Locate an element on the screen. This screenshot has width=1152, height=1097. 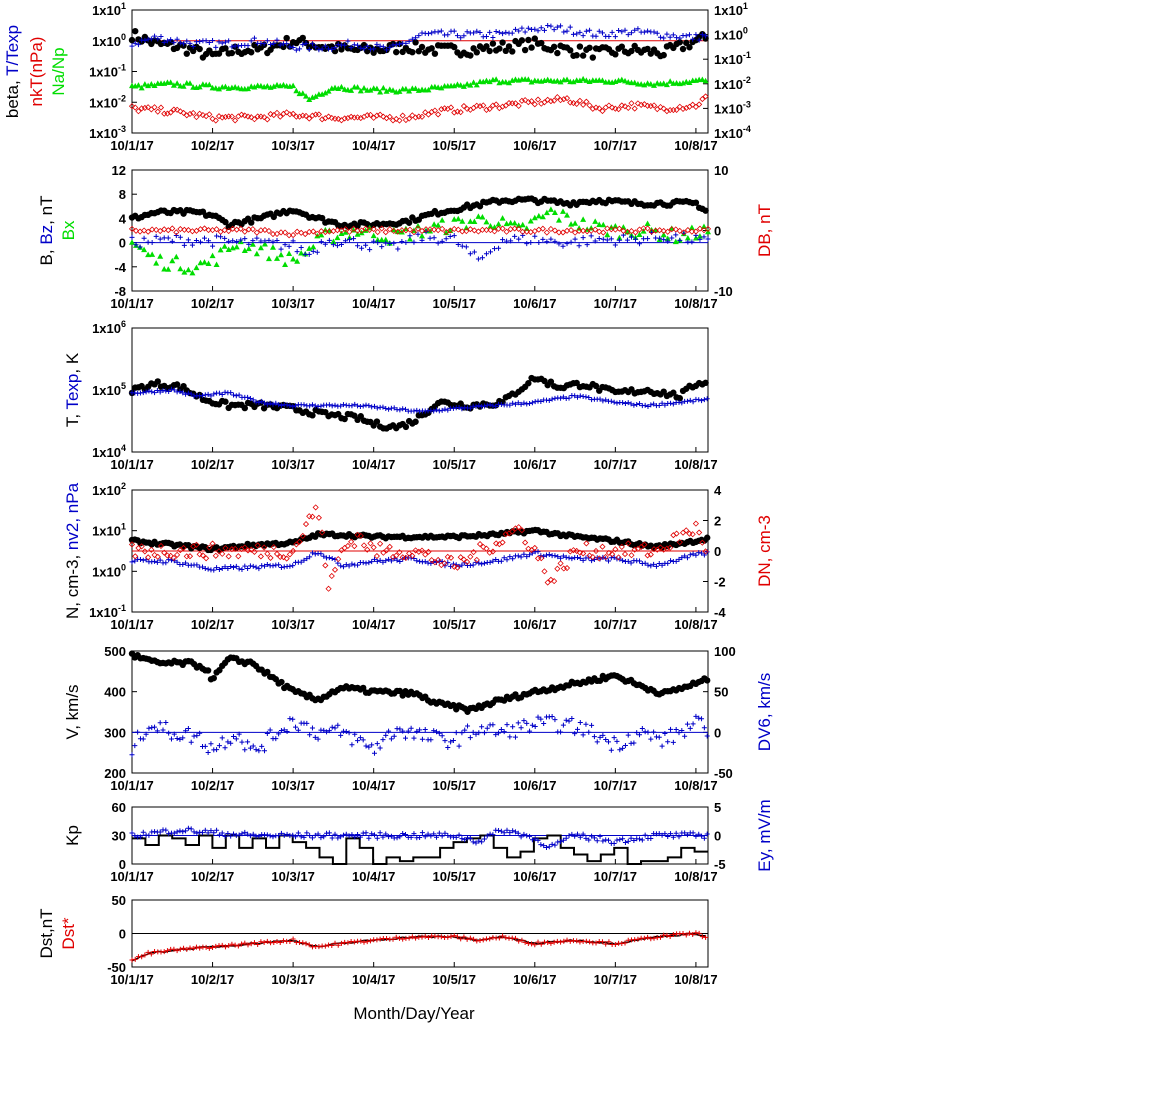
left-tick-label: 200 is located at coordinates (115, 773).